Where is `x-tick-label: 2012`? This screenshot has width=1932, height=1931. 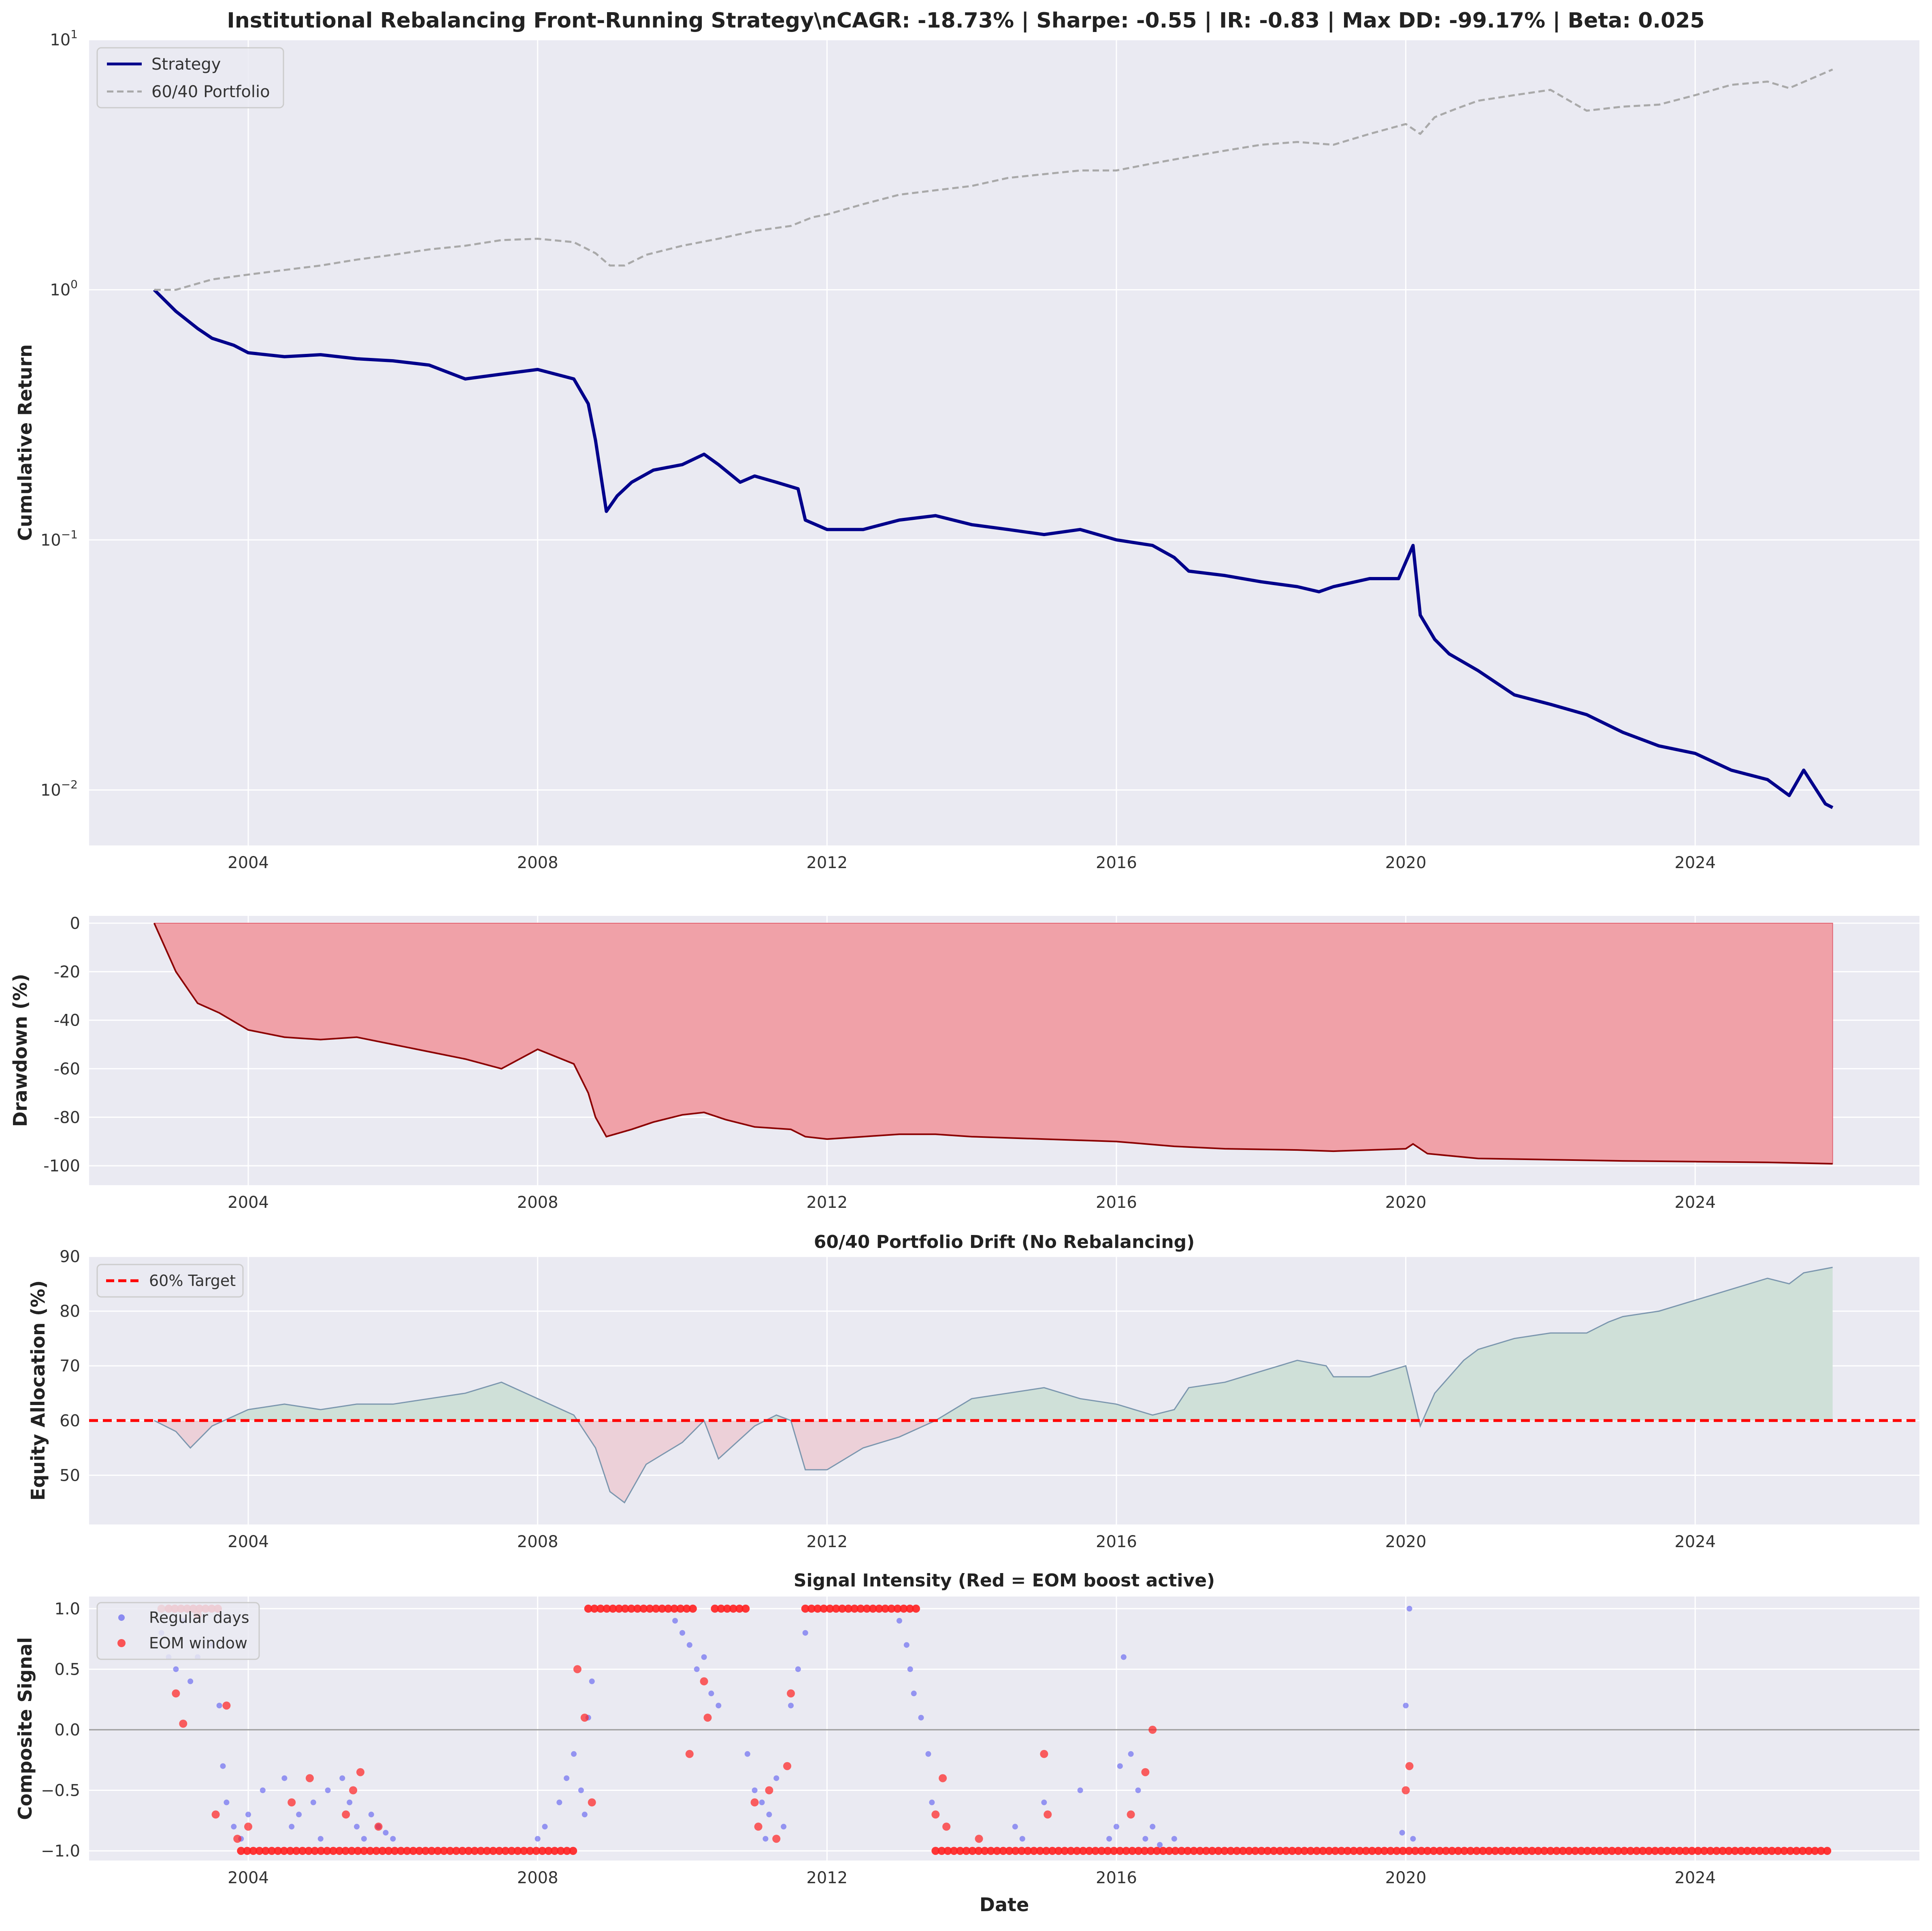
x-tick-label: 2012 is located at coordinates (827, 1542).